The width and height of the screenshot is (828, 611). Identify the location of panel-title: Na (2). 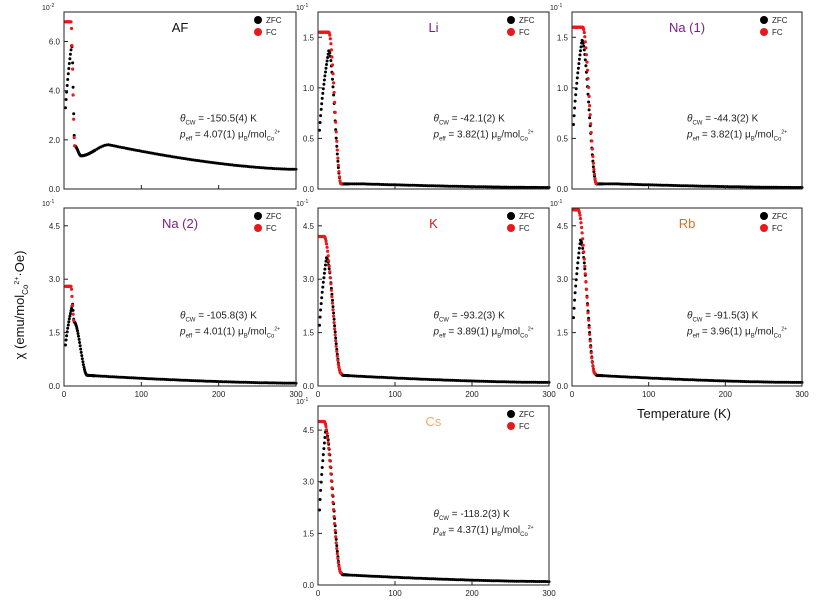
(180, 223).